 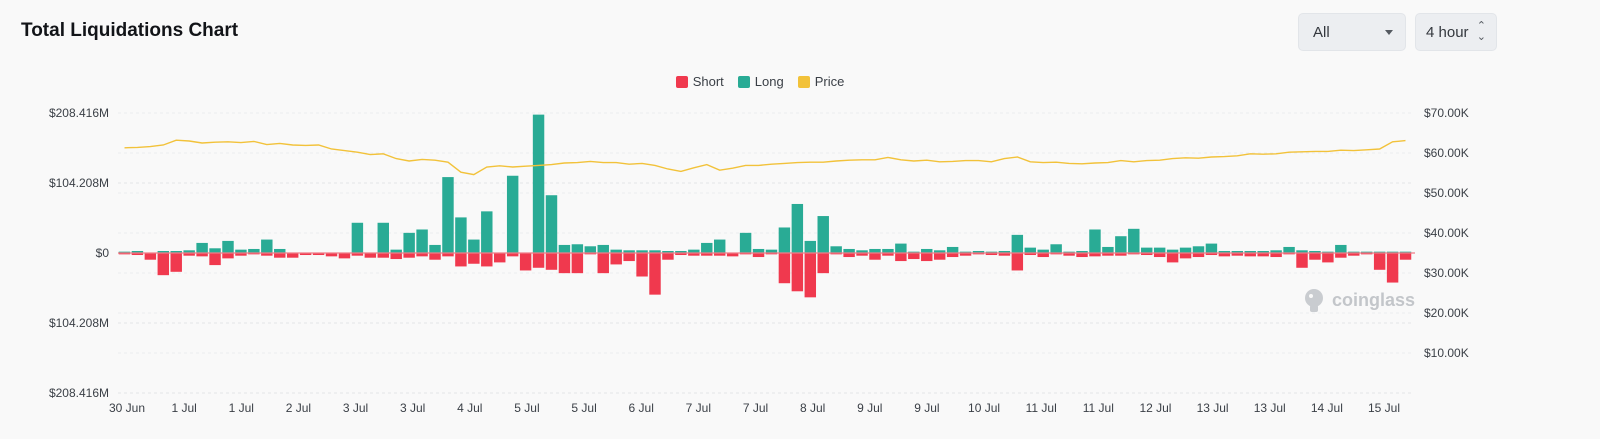 I want to click on x-axis-tick-label: 7 Jul, so click(x=698, y=408).